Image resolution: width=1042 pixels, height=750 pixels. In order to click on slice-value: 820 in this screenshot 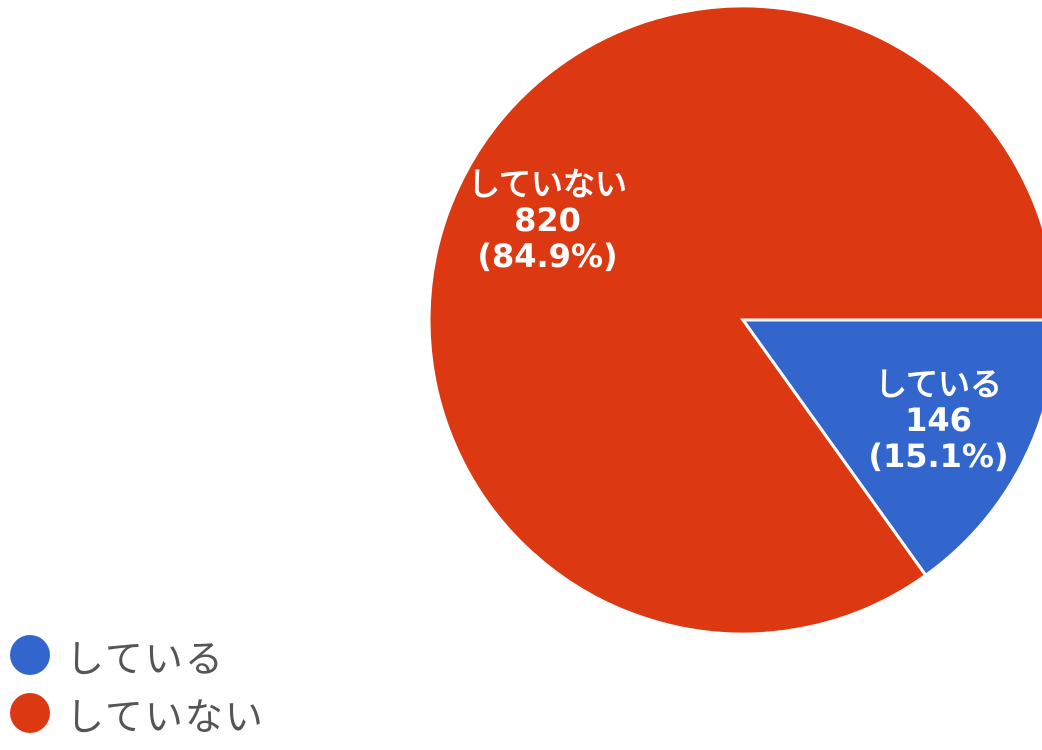, I will do `click(547, 219)`.